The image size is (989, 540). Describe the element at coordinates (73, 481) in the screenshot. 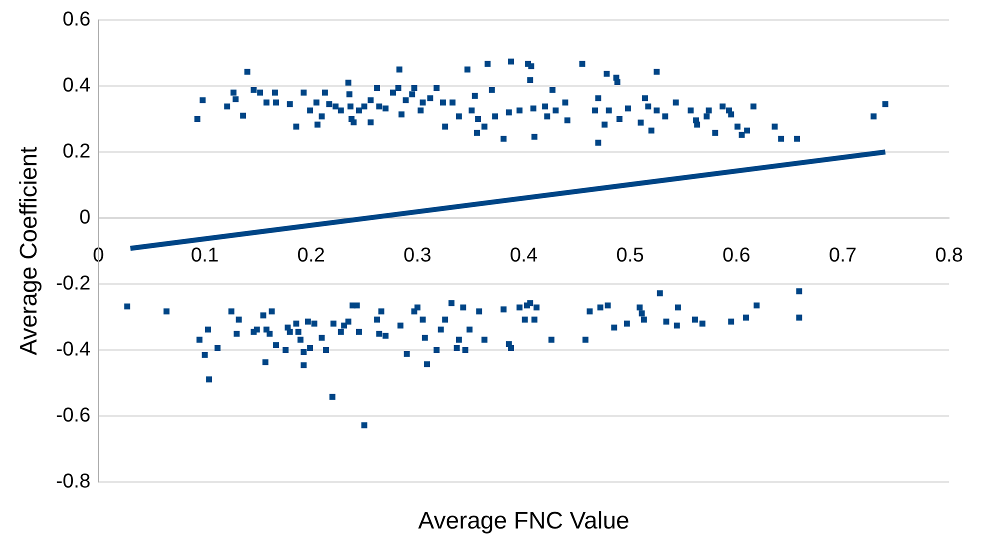

I see `y-tick-label: -0.8` at that location.